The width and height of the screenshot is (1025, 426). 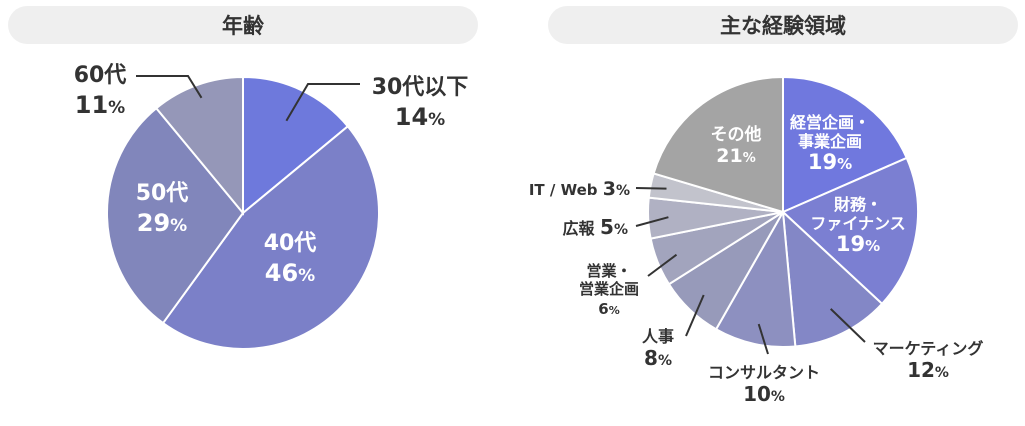 I want to click on experience-chart-title: 主な経験領域, so click(x=783, y=25).